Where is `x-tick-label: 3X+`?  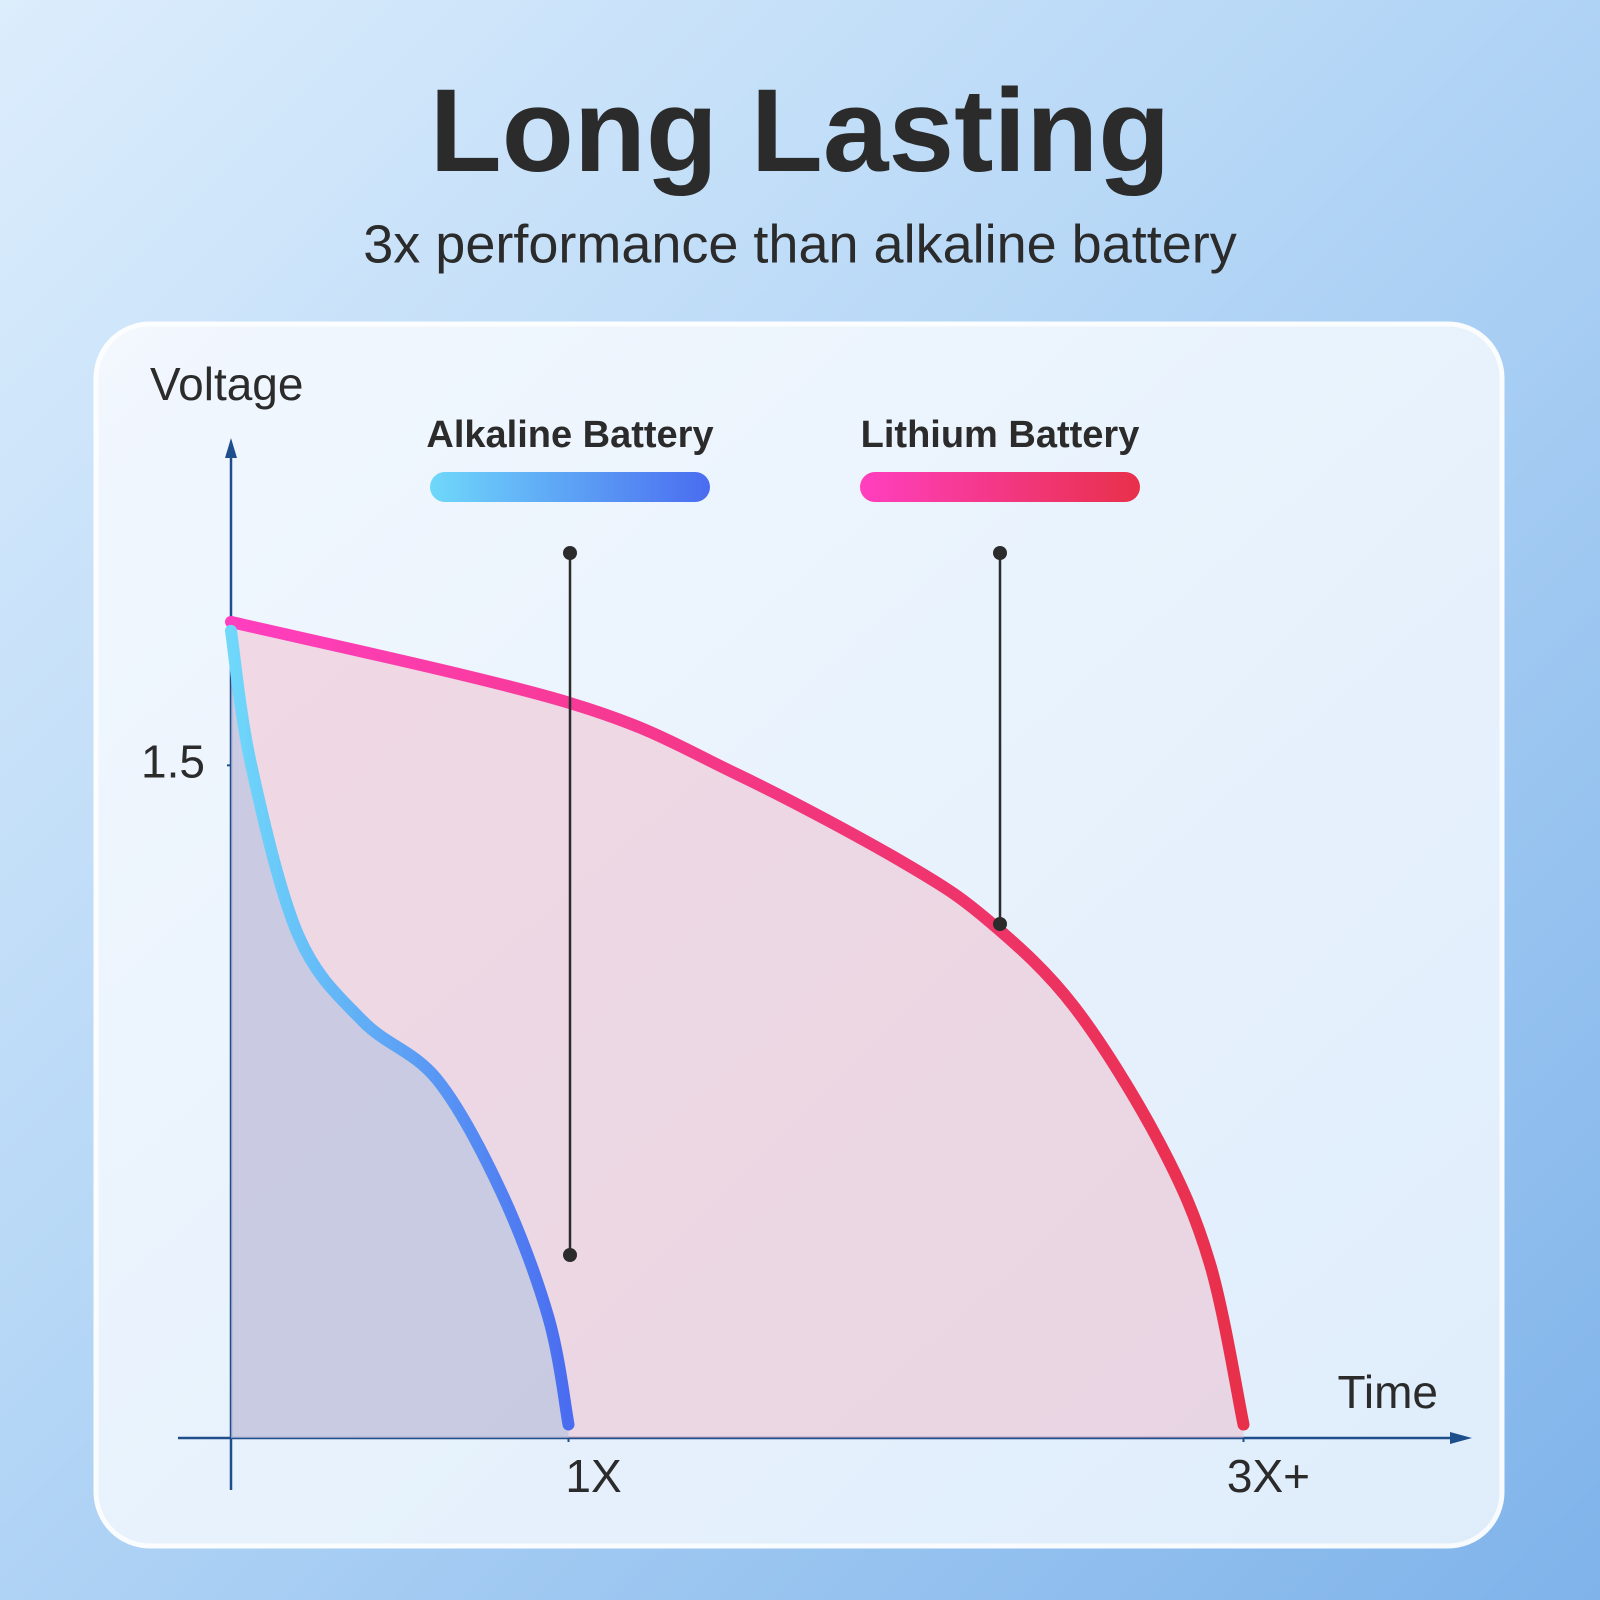
x-tick-label: 3X+ is located at coordinates (1268, 1476).